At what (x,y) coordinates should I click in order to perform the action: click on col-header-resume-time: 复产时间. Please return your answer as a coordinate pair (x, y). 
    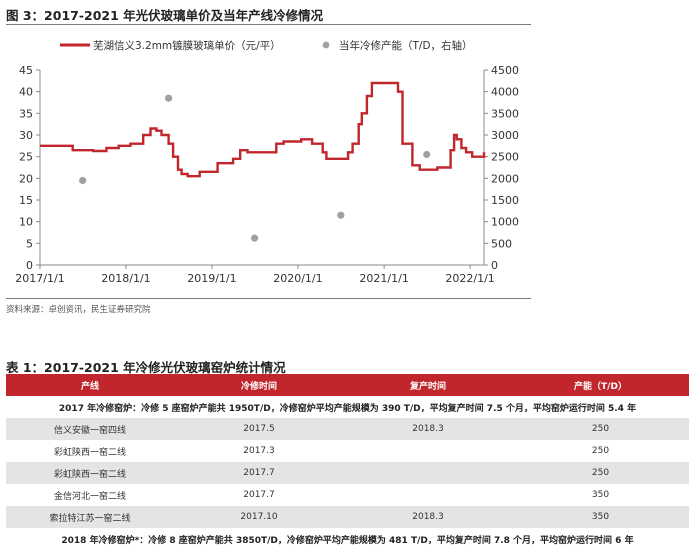
    Looking at the image, I should click on (428, 385).